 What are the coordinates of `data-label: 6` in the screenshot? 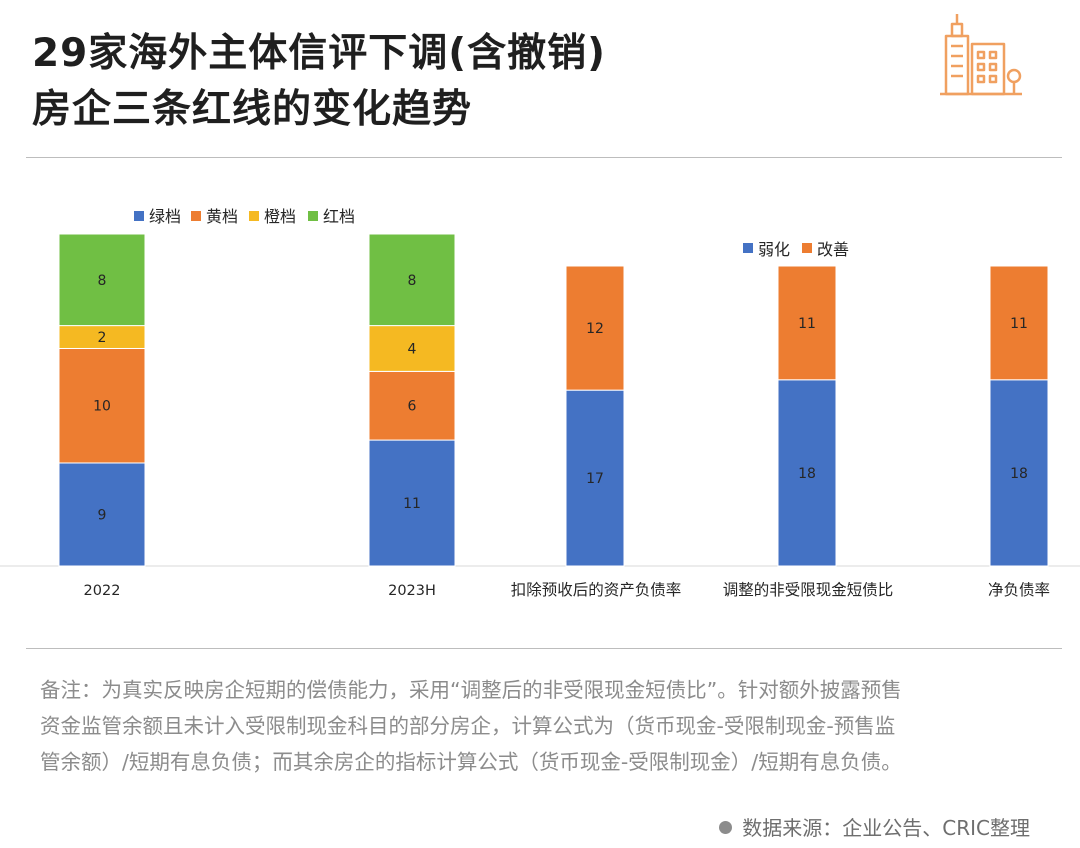 It's located at (412, 407).